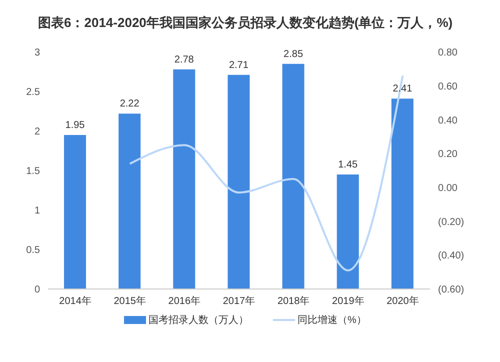 The height and width of the screenshot is (362, 500). I want to click on x-tick-label: 2020年, so click(402, 301).